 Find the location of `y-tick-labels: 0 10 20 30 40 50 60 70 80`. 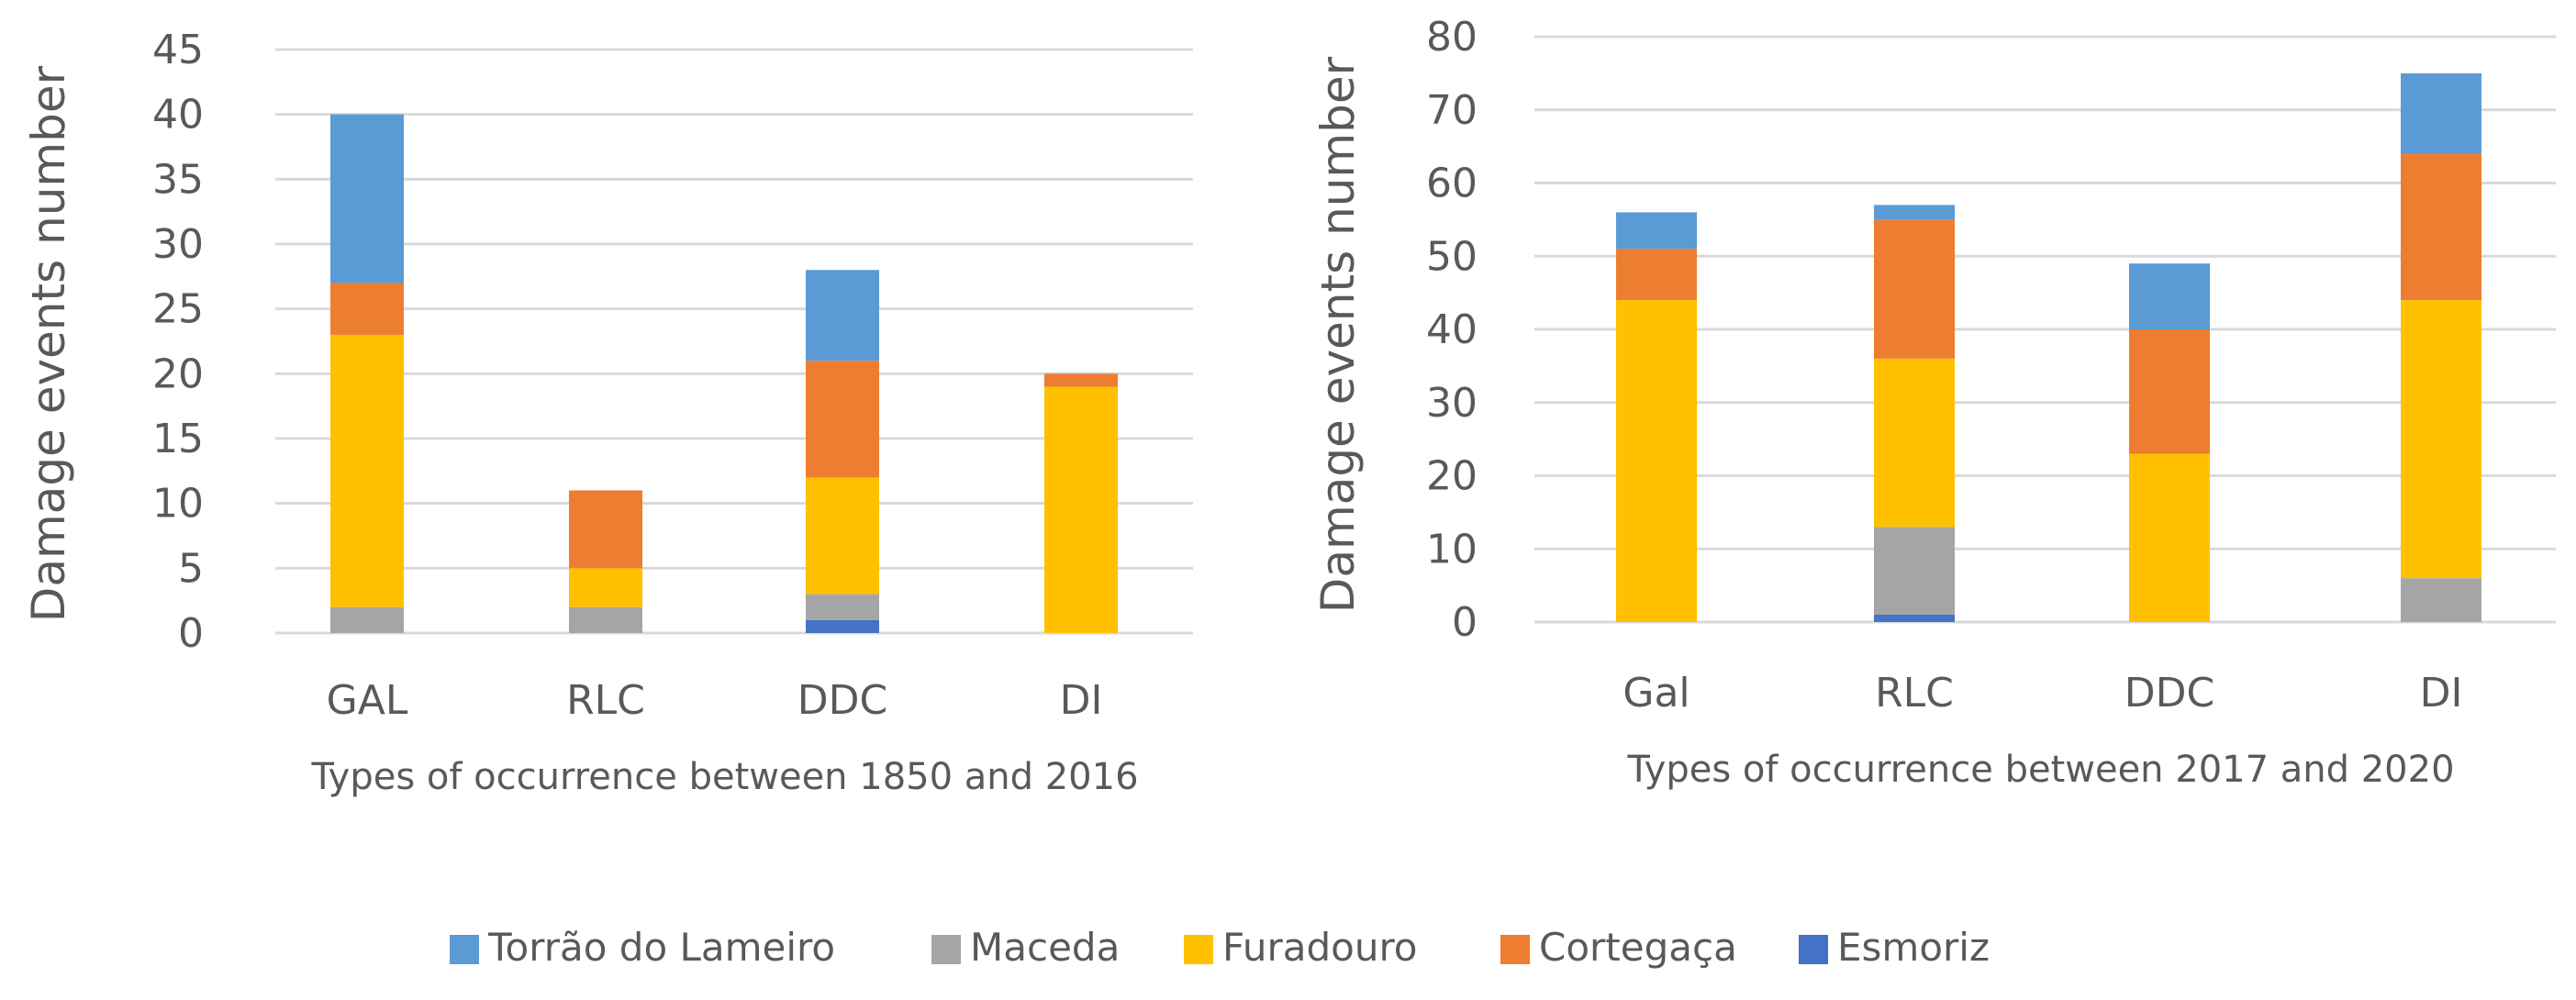

y-tick-labels: 0 10 20 30 40 50 60 70 80 is located at coordinates (1452, 330).